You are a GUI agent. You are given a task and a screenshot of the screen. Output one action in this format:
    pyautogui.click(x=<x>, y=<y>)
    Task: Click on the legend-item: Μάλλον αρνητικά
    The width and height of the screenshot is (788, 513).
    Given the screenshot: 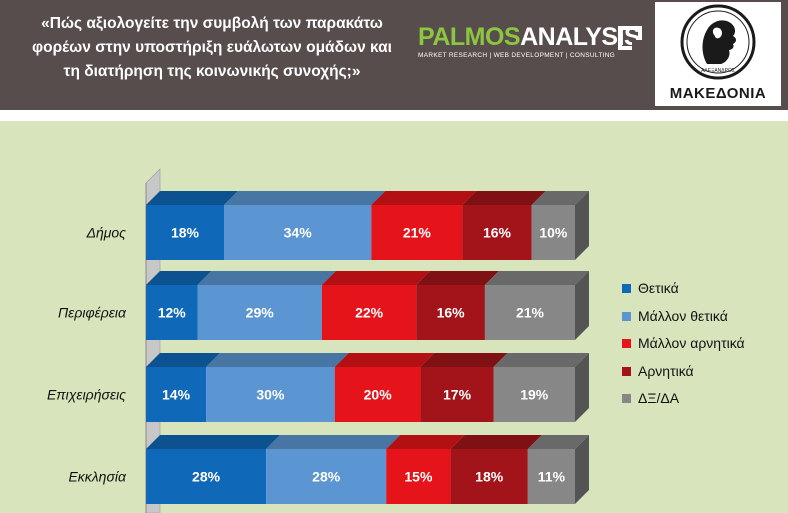 What is the action you would take?
    pyautogui.click(x=700, y=349)
    